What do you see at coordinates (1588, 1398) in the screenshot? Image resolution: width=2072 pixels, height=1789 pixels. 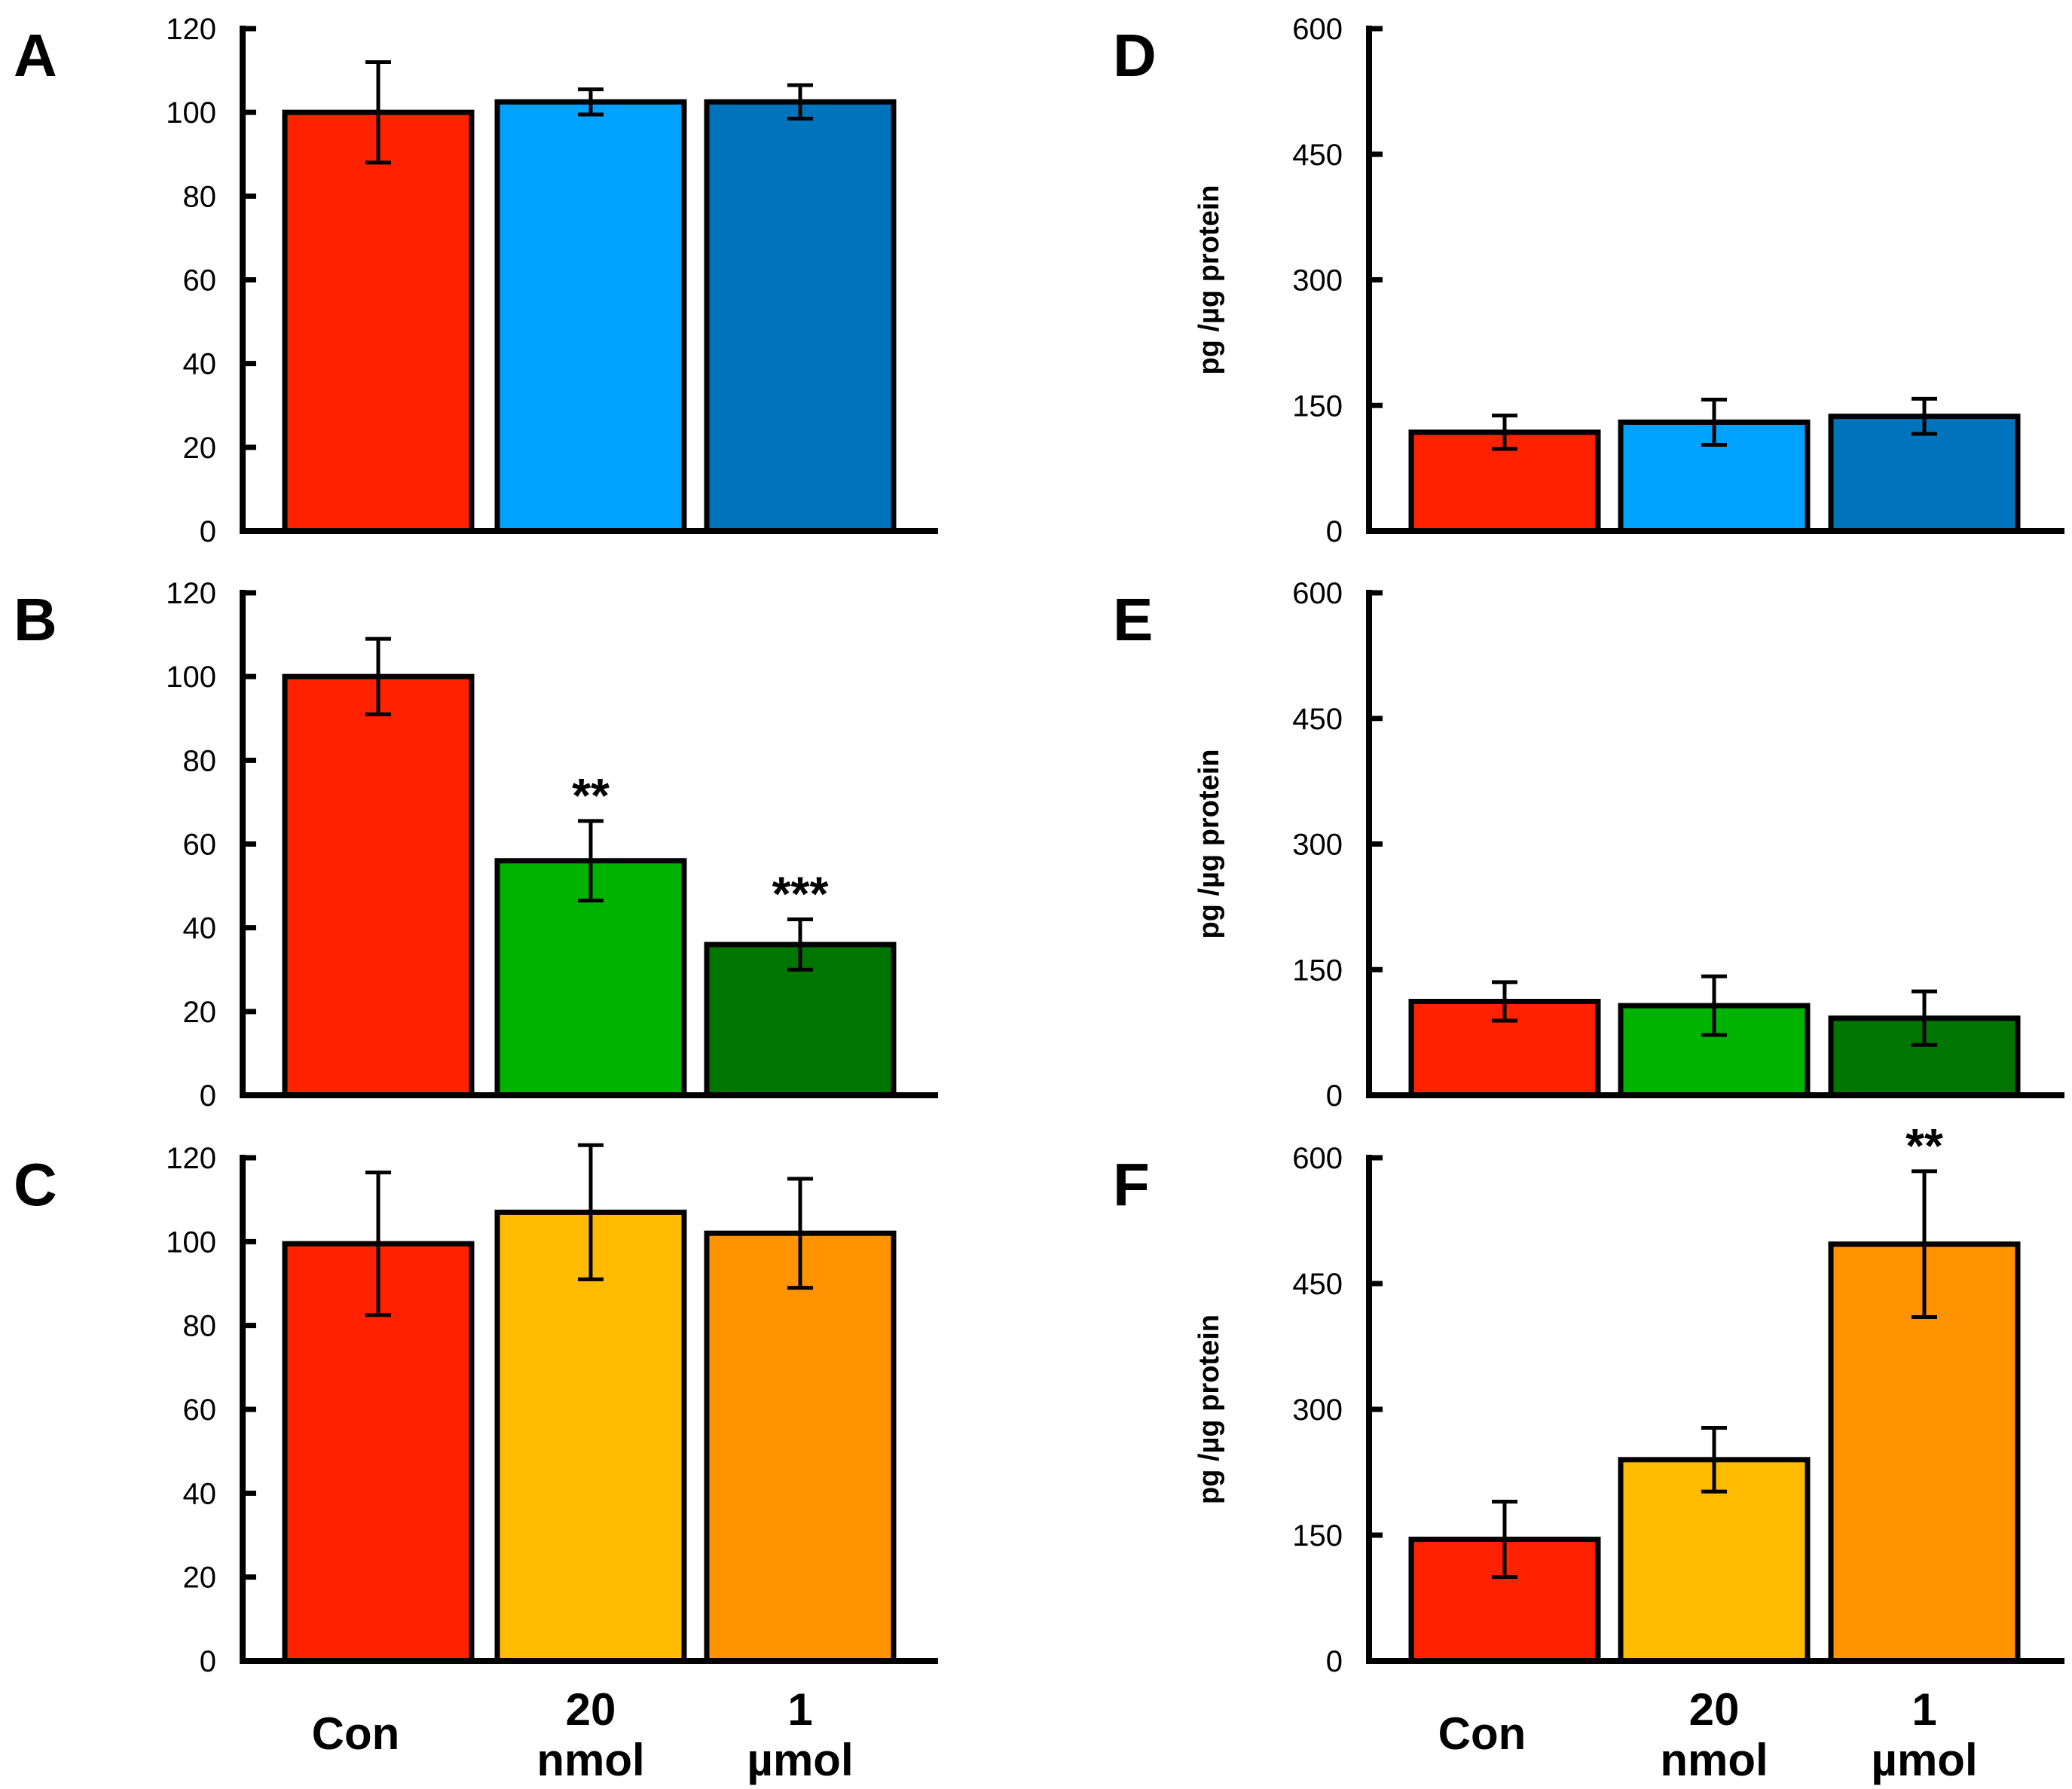 I see `panel-f: F 0 150 300 450 600 pg /µg protein **` at bounding box center [1588, 1398].